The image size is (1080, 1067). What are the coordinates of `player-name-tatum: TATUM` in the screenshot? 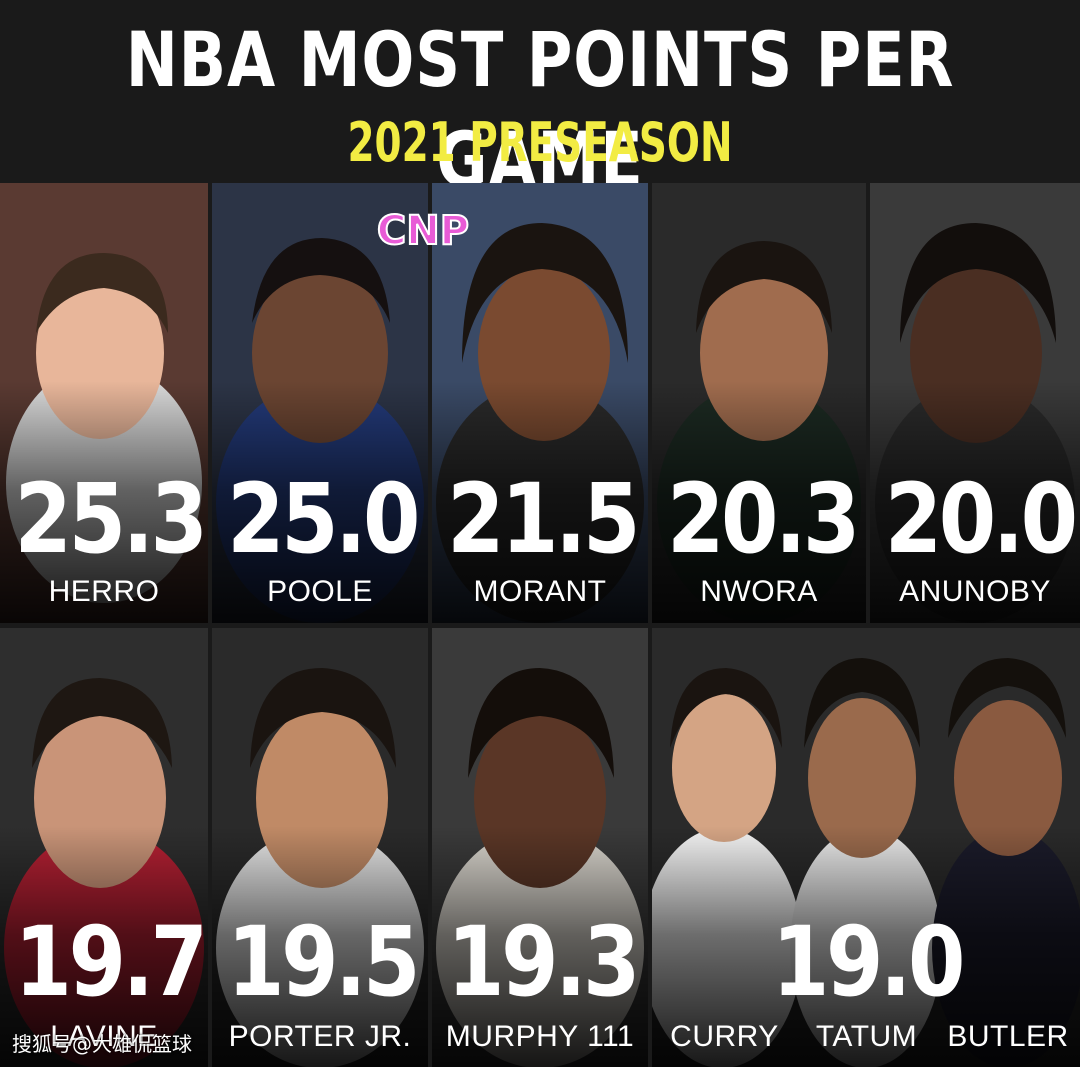 It's located at (866, 1036).